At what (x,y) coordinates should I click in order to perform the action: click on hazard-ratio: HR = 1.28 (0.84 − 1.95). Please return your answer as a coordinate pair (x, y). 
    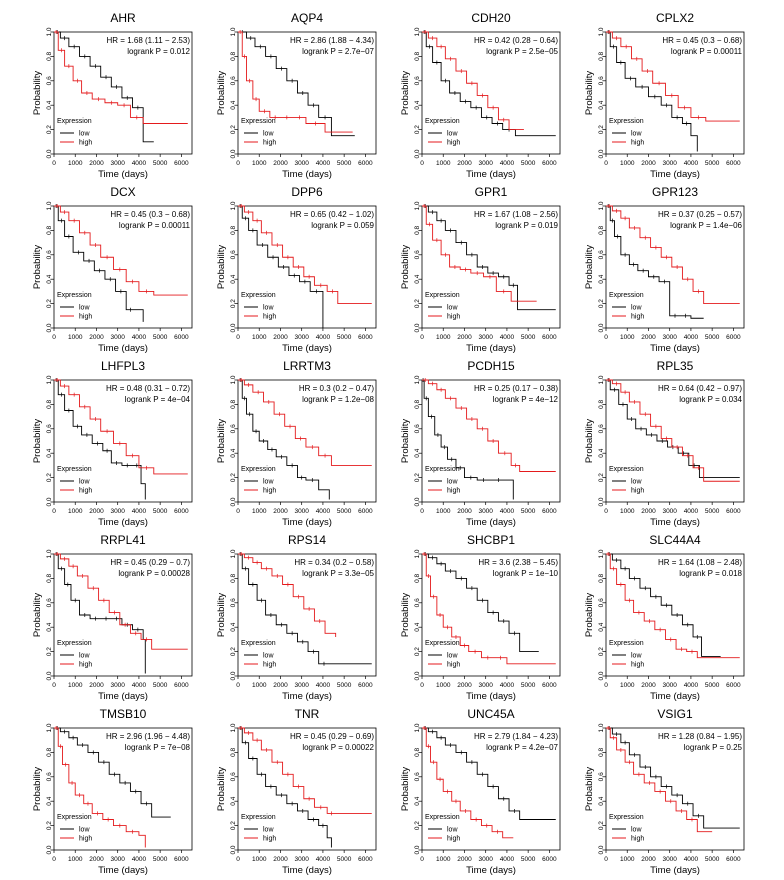
    Looking at the image, I should click on (700, 736).